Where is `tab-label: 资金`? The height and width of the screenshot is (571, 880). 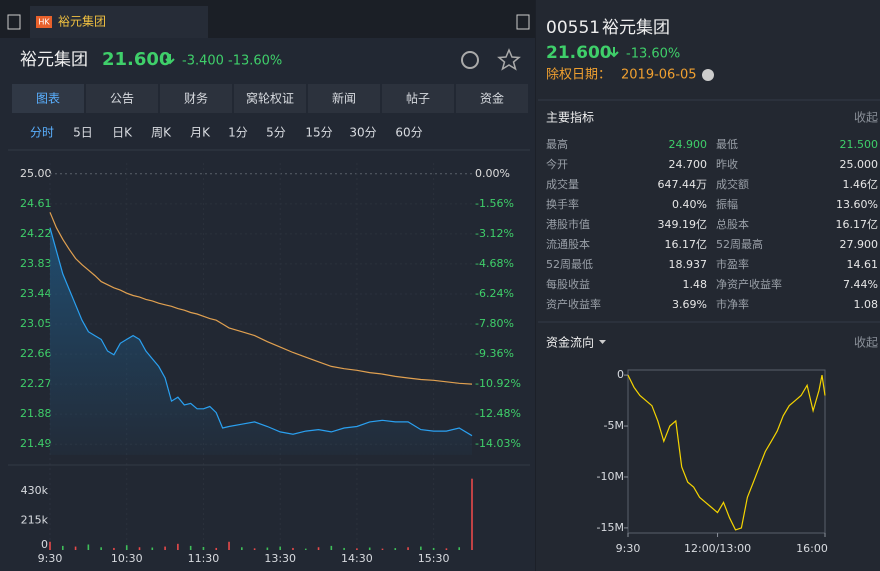
tab-label: 资金 is located at coordinates (492, 98).